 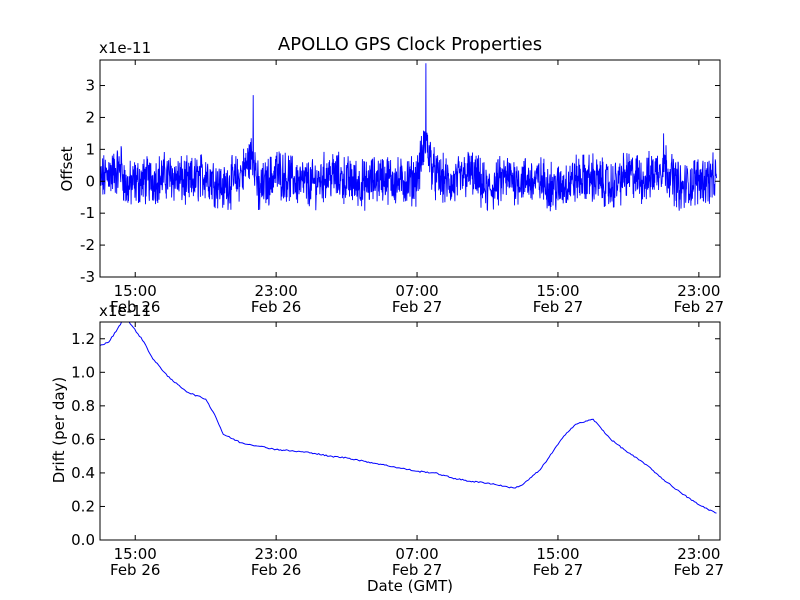 What do you see at coordinates (90, 117) in the screenshot?
I see `offset-ytick-label: 2` at bounding box center [90, 117].